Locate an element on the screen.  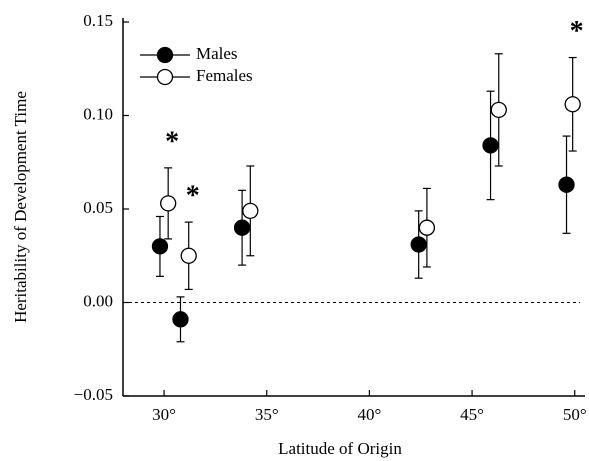
legend-label: Males is located at coordinates (217, 53).